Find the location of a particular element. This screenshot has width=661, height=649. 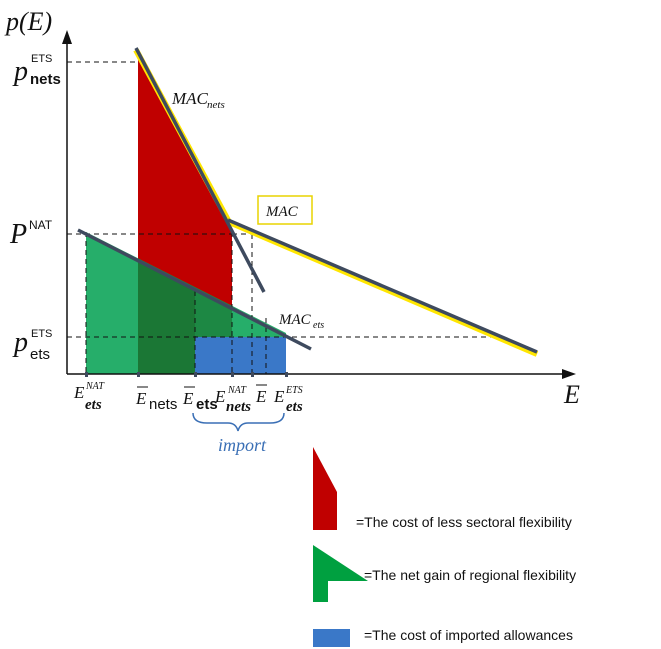

x-label-e-ets-bar: E ets is located at coordinates (200, 399).